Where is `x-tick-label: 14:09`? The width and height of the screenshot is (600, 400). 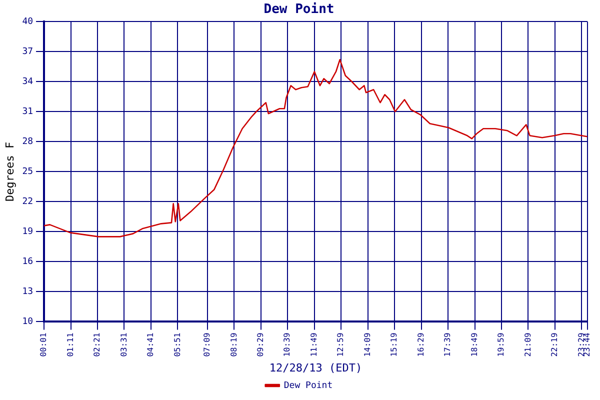 x-tick-label: 14:09 is located at coordinates (367, 344).